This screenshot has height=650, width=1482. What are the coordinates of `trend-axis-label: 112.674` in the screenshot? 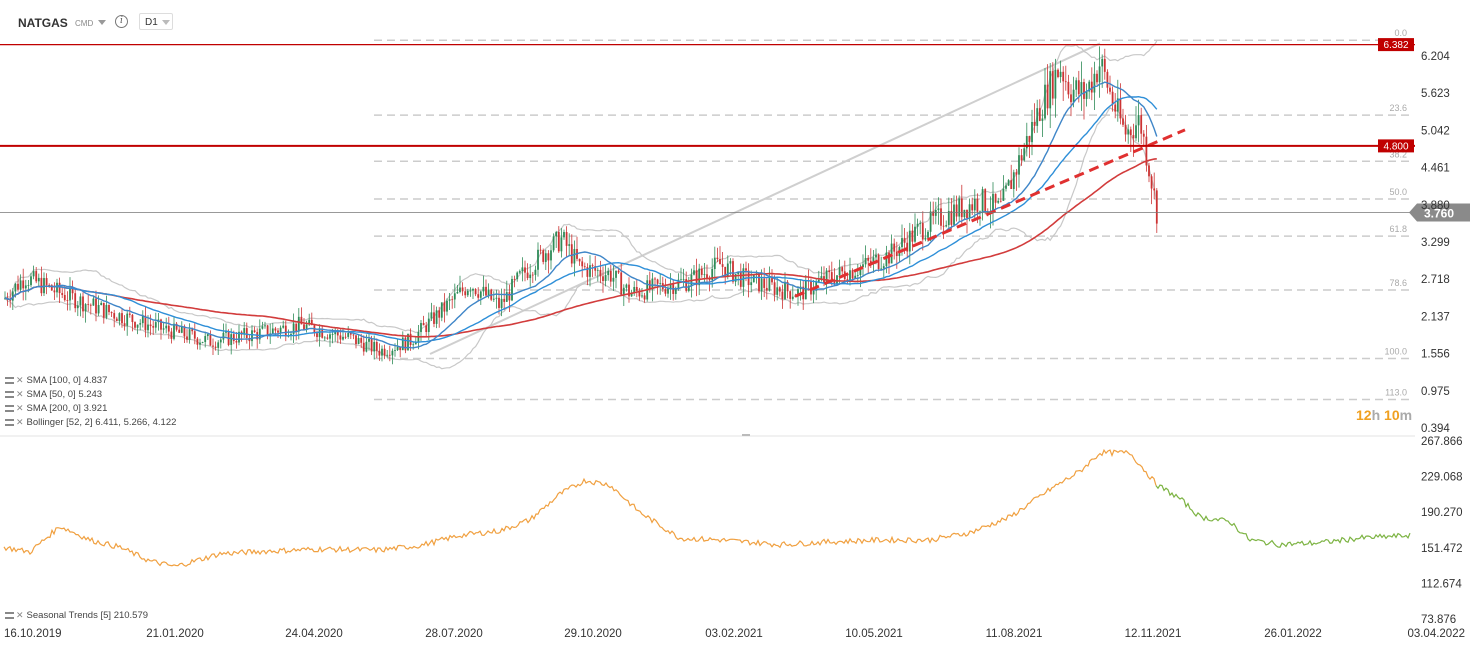 It's located at (1441, 584).